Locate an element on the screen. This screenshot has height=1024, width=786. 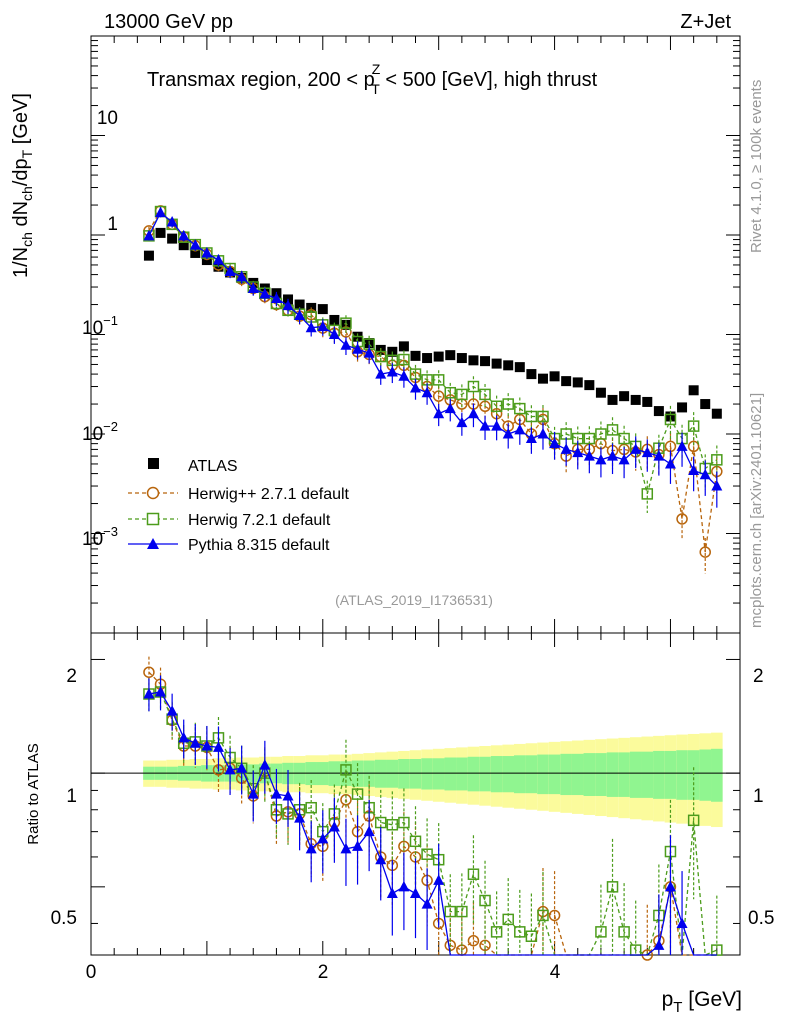
x-tick-label-2: 2 is located at coordinates (323, 972).